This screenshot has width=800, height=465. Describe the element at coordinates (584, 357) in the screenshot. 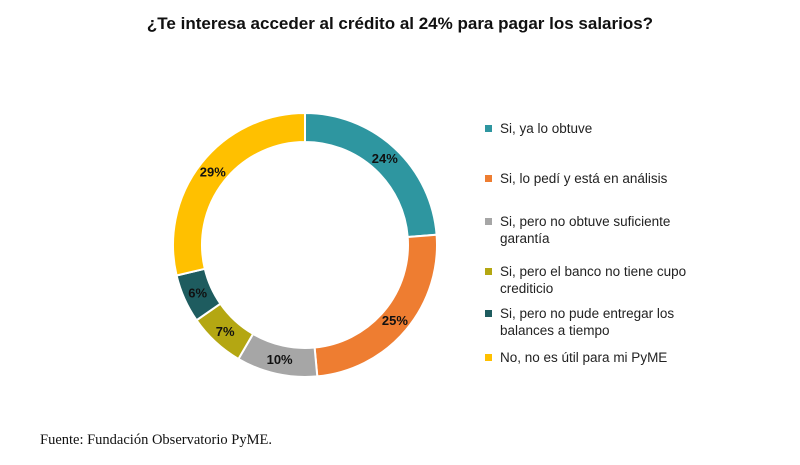

I see `legend-label: No, no es útil para mi PyME` at that location.